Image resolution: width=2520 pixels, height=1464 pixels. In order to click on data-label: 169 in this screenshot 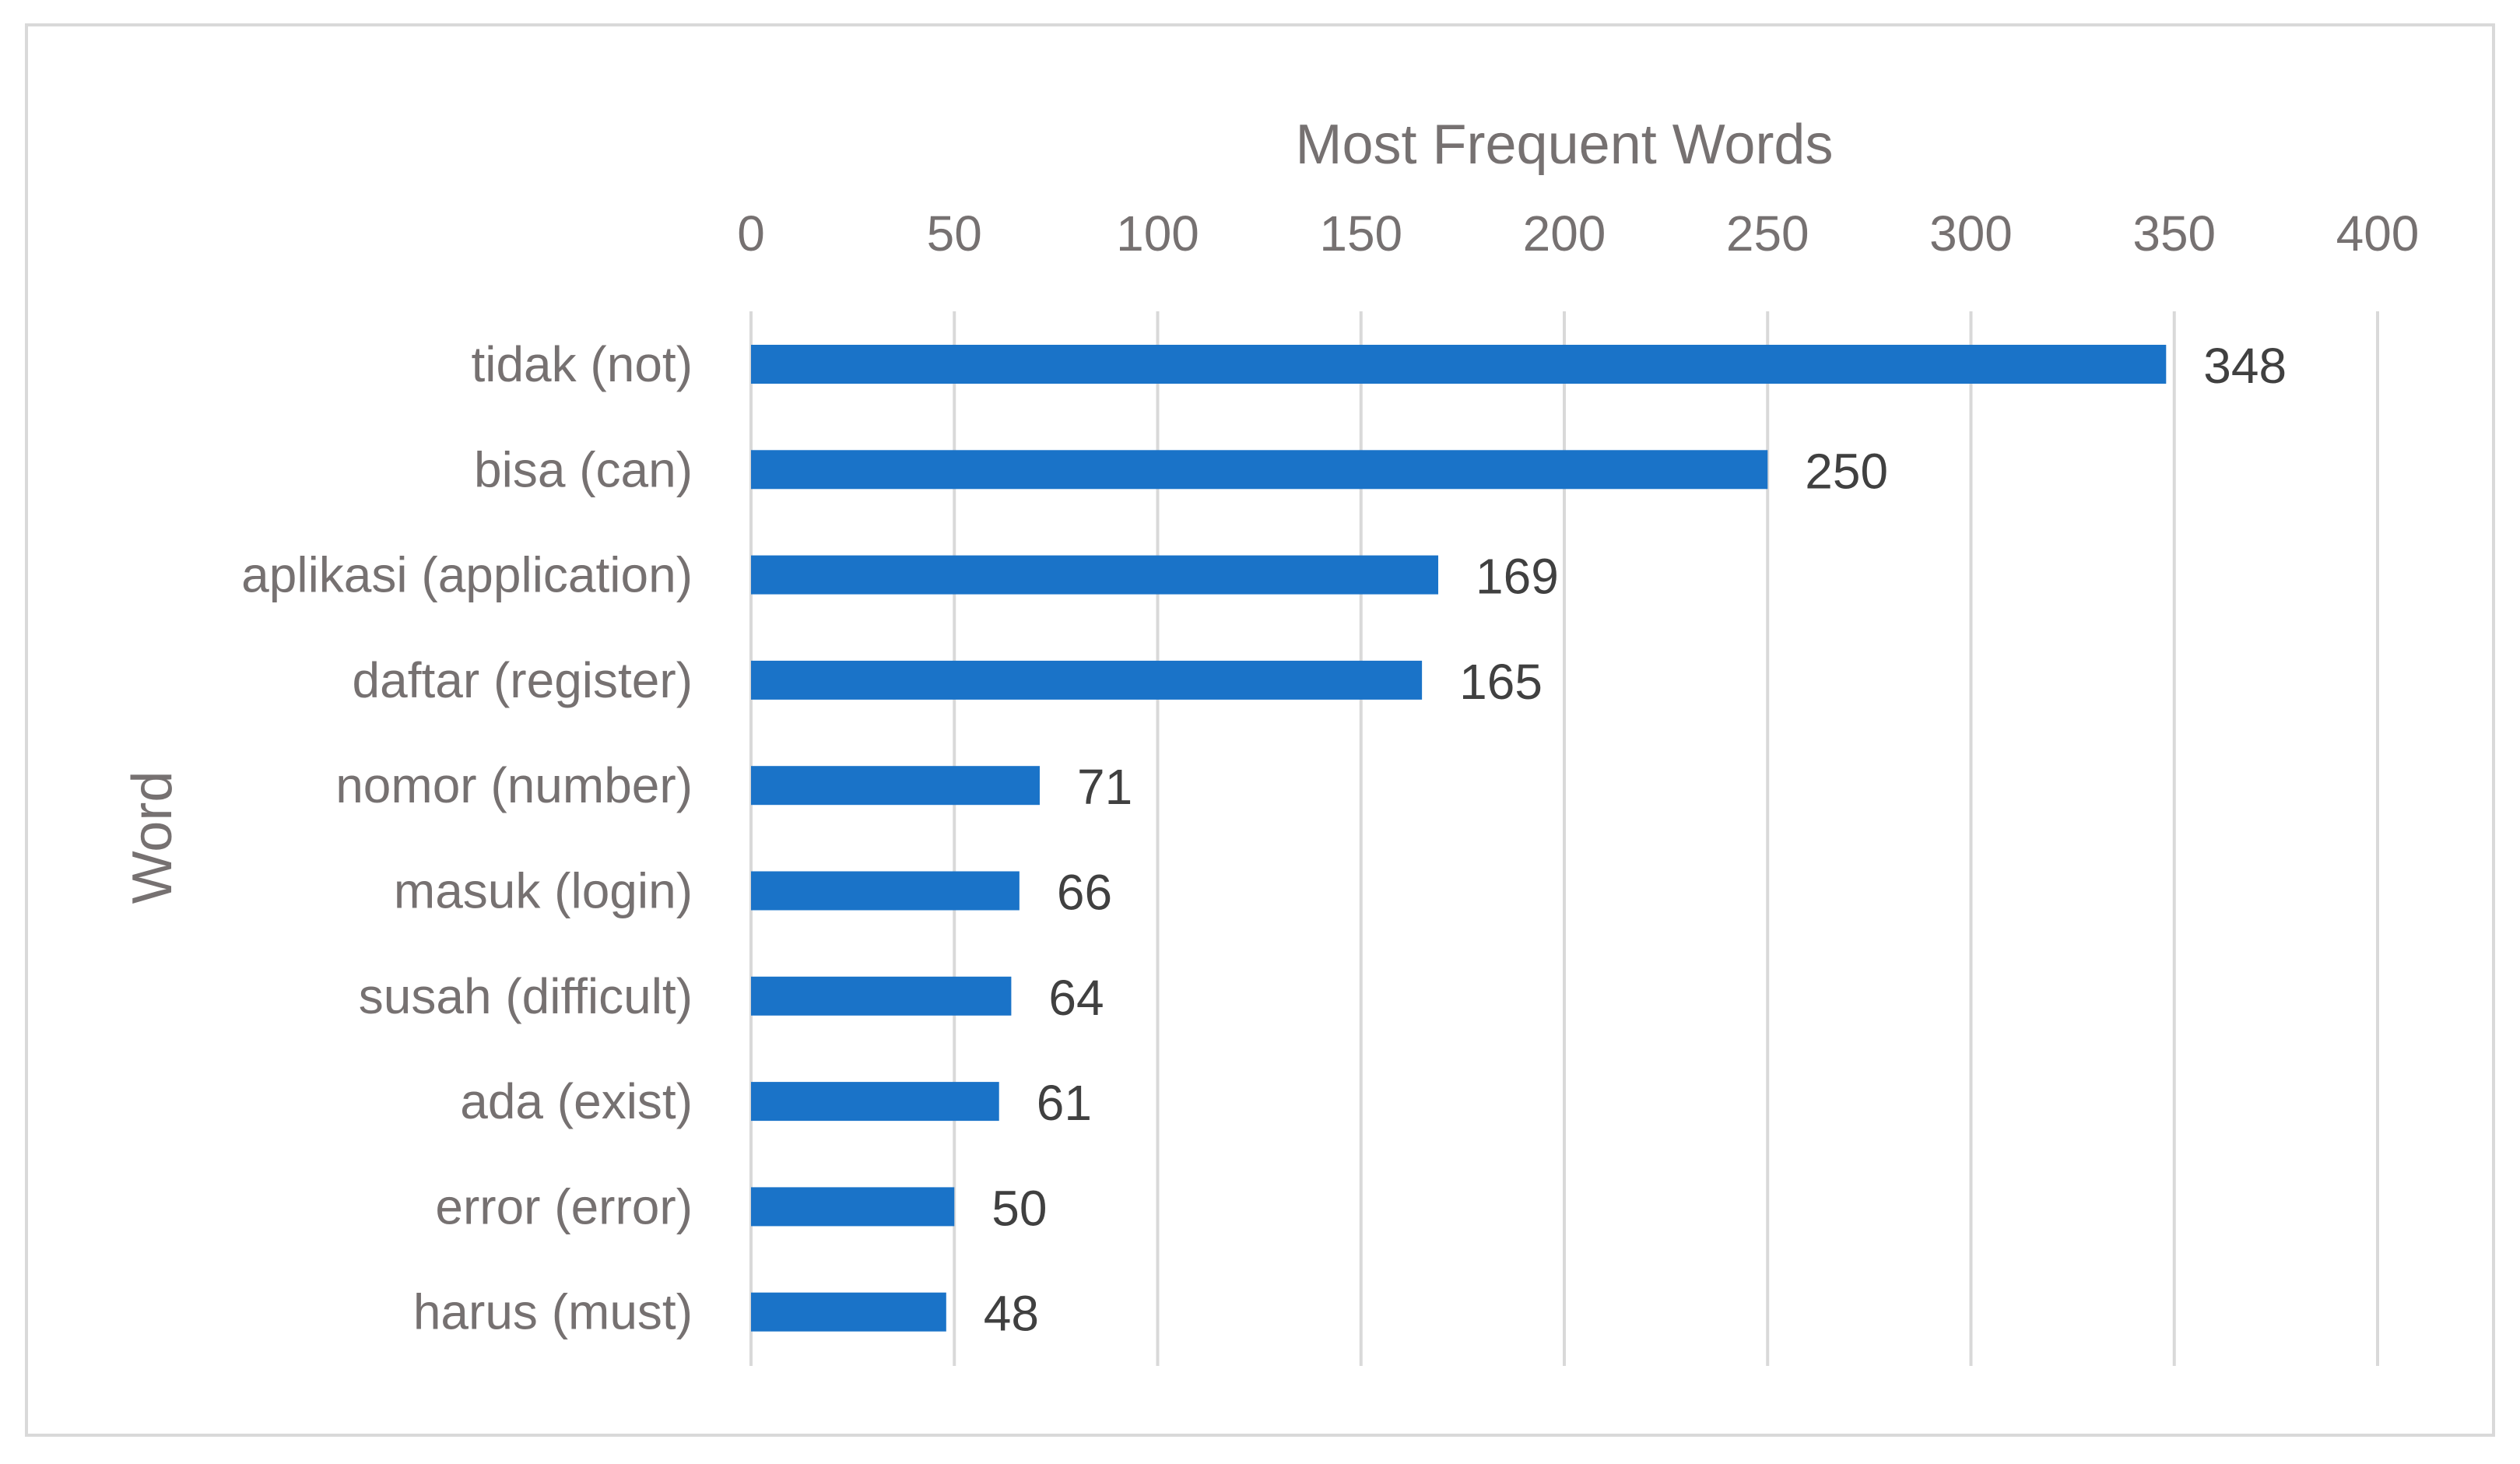, I will do `click(1517, 577)`.